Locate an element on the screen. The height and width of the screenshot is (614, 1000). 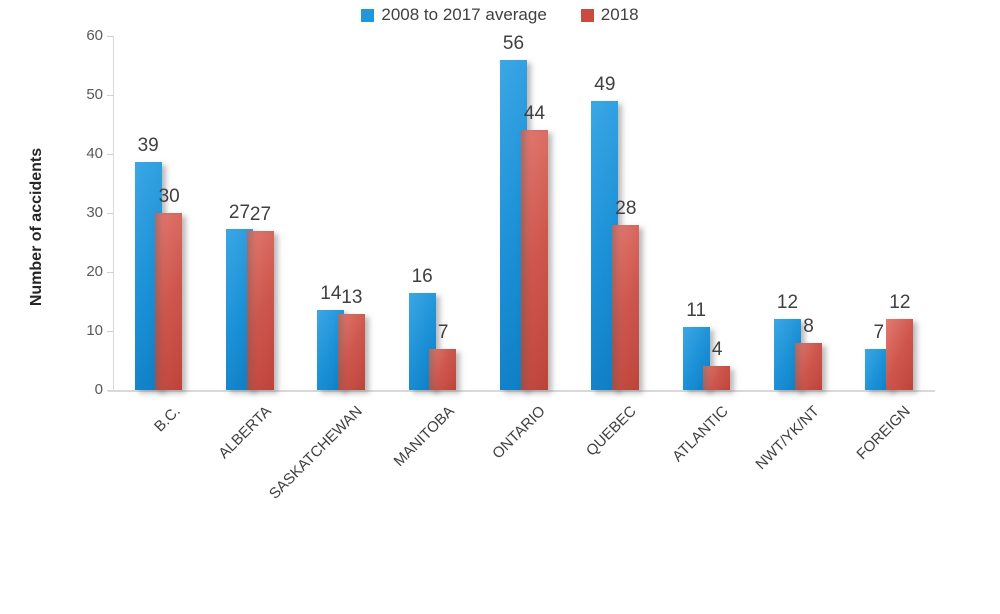
bar-2018-b-c is located at coordinates (169, 301).